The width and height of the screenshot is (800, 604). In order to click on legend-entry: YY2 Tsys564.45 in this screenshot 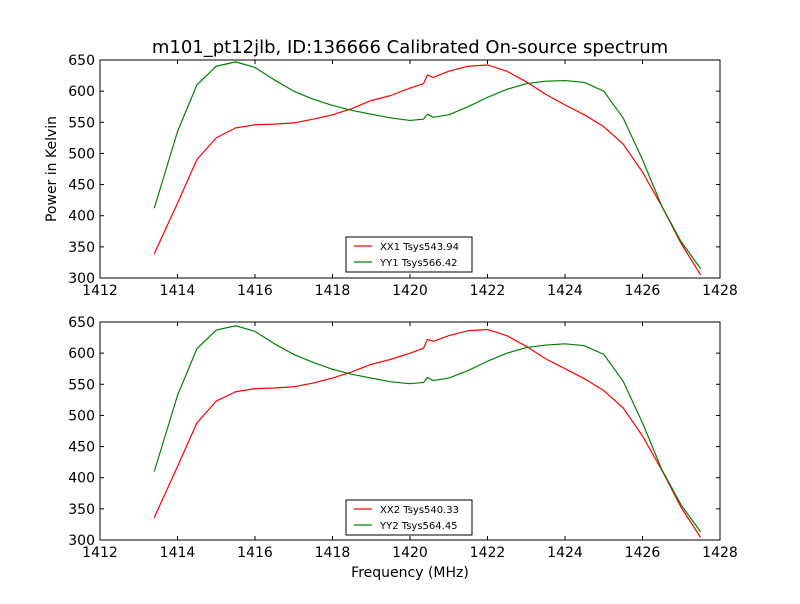, I will do `click(418, 526)`.